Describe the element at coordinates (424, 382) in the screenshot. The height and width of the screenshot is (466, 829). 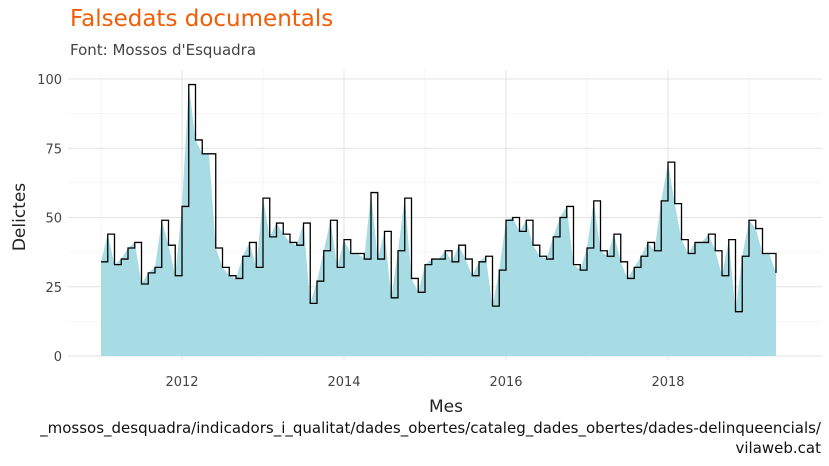
I see `x-tick-labels: 2012 2014 2016 2018` at that location.